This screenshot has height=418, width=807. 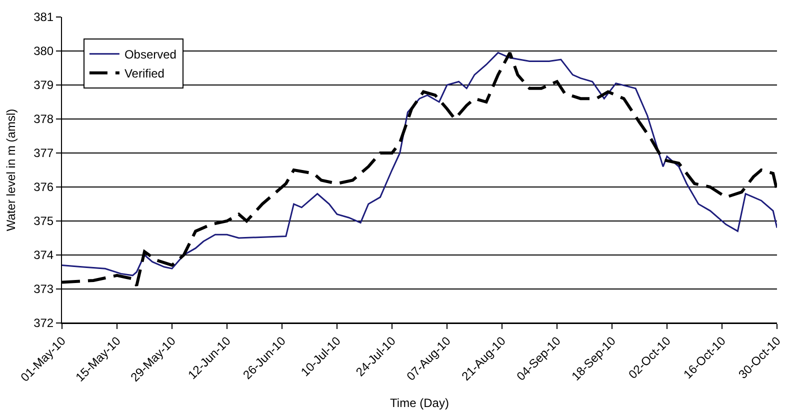 I want to click on legend-label: Observed, so click(x=150, y=55).